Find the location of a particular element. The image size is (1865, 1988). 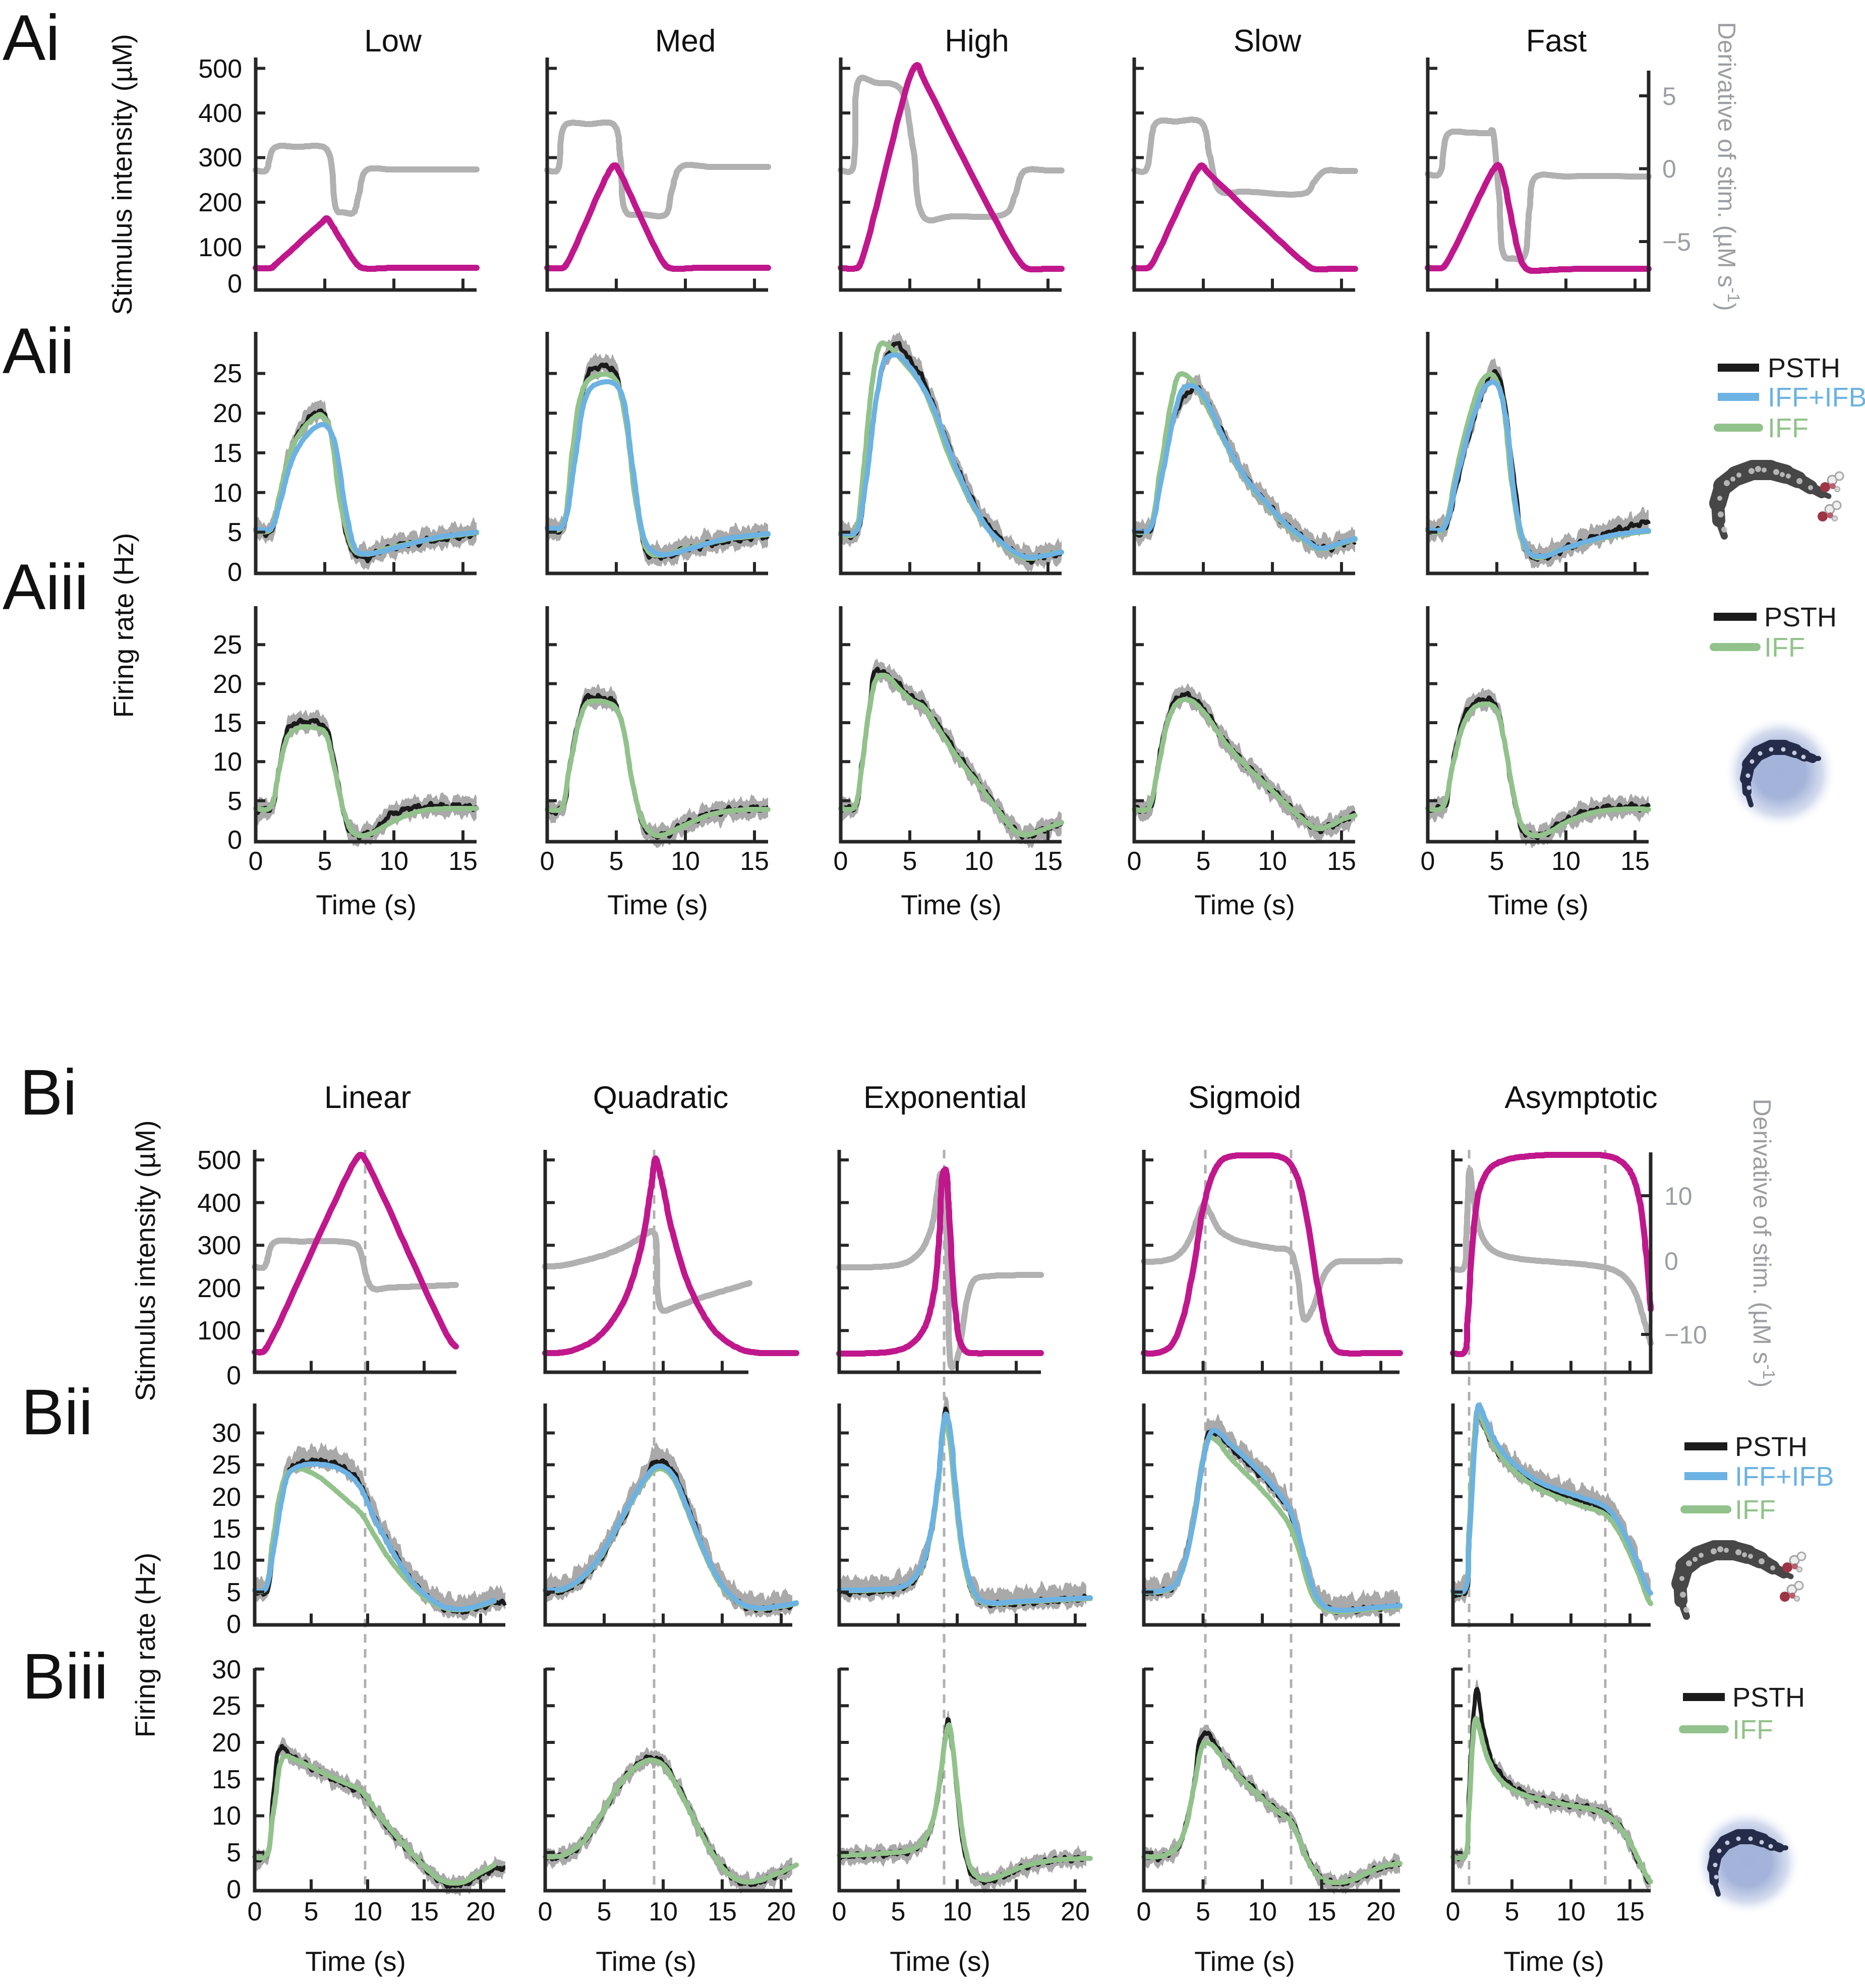

svg-text: Bi is located at coordinates (48, 1093).